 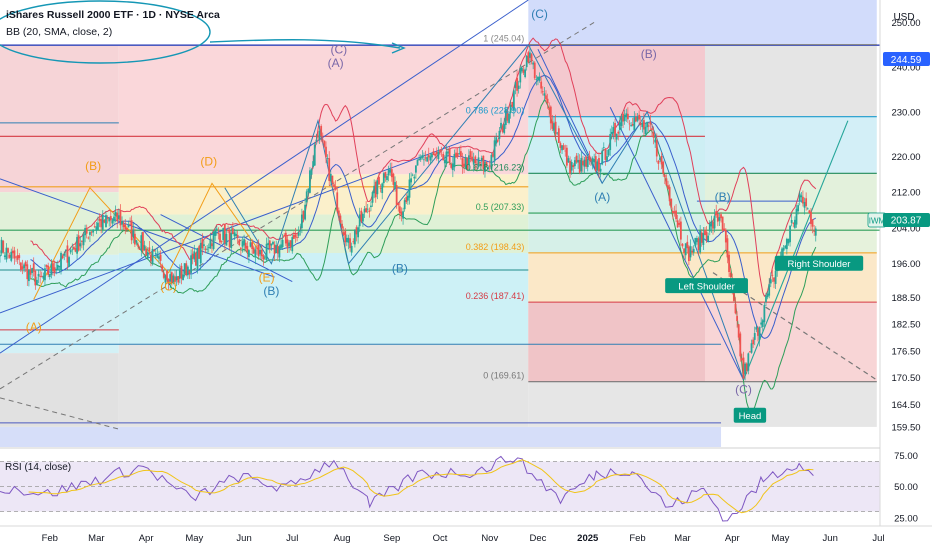 What do you see at coordinates (361, 436) in the screenshot?
I see `zone-bottom-blue` at bounding box center [361, 436].